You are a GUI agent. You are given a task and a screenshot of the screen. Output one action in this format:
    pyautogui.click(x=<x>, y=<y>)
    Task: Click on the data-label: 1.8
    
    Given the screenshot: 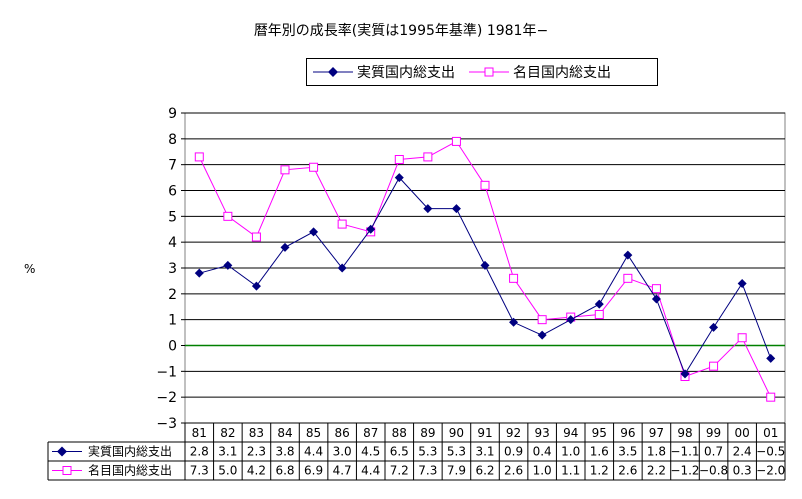 What is the action you would take?
    pyautogui.click(x=656, y=452)
    